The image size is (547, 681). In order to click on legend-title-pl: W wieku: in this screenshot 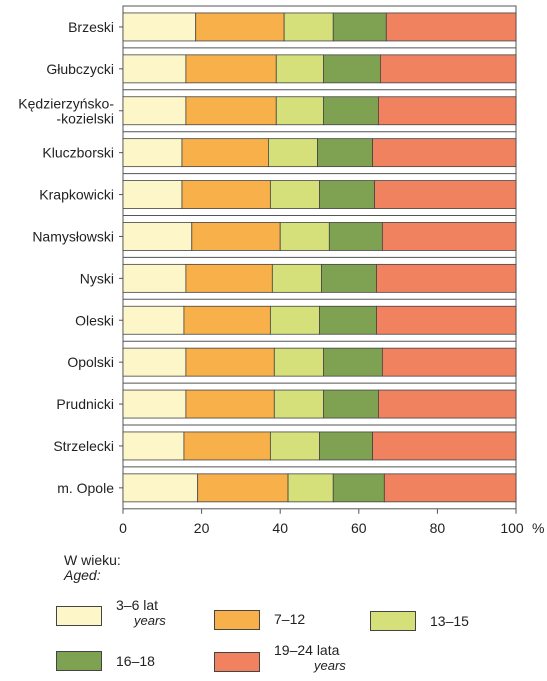, I will do `click(92, 560)`.